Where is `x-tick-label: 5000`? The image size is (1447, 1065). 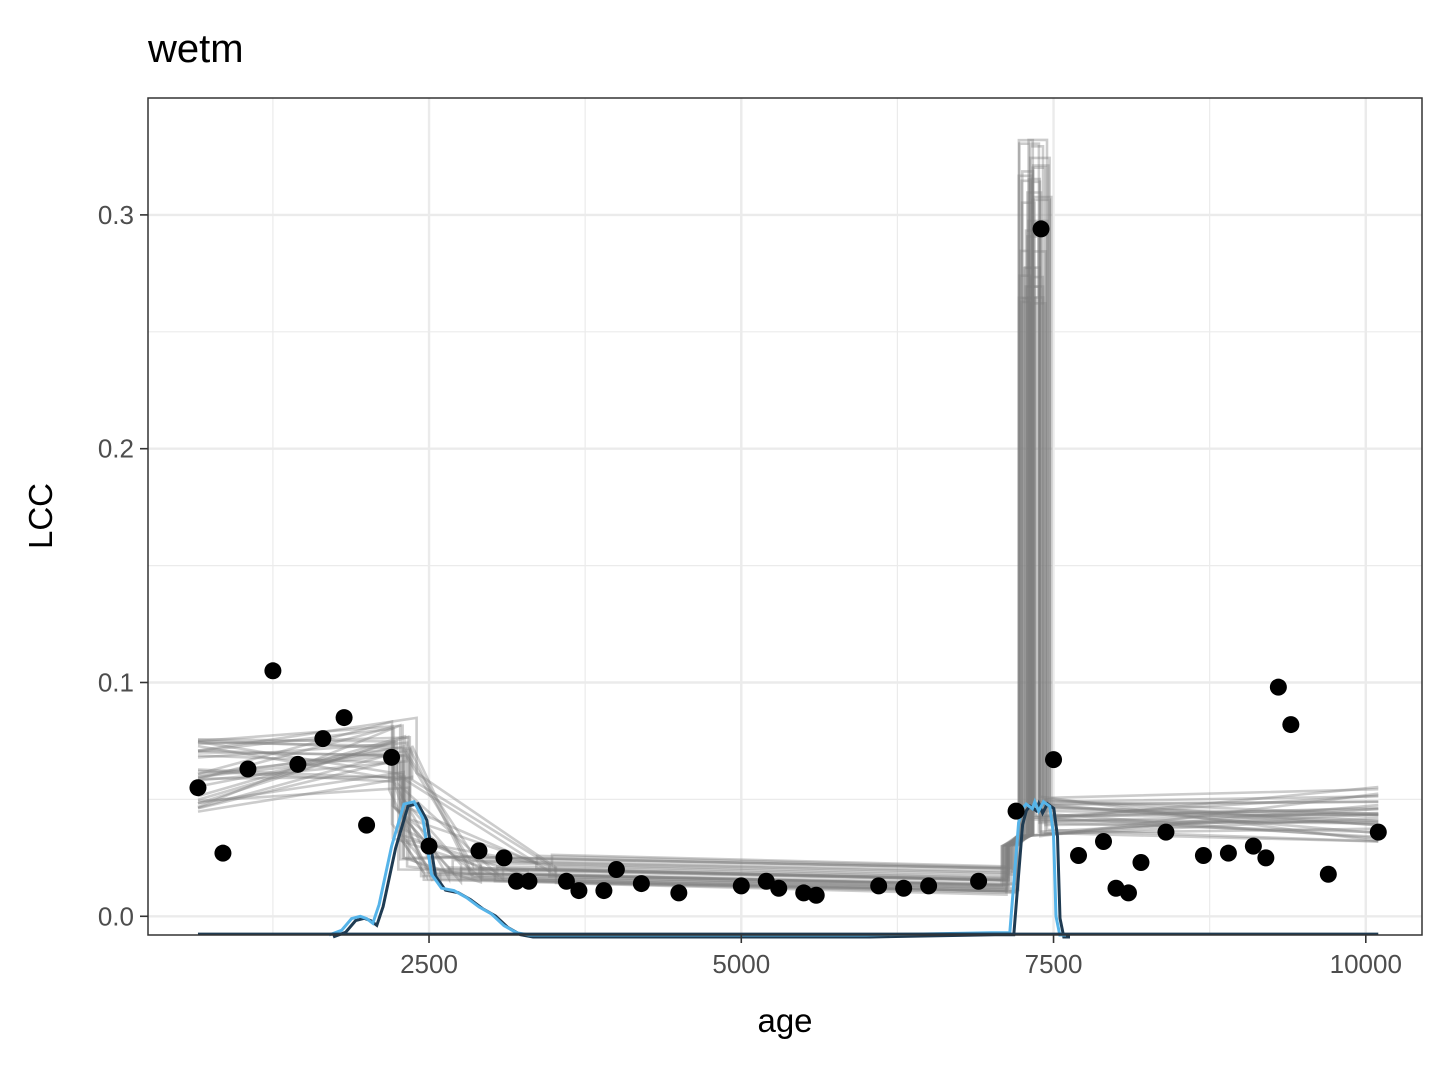 x-tick-label: 5000 is located at coordinates (741, 964).